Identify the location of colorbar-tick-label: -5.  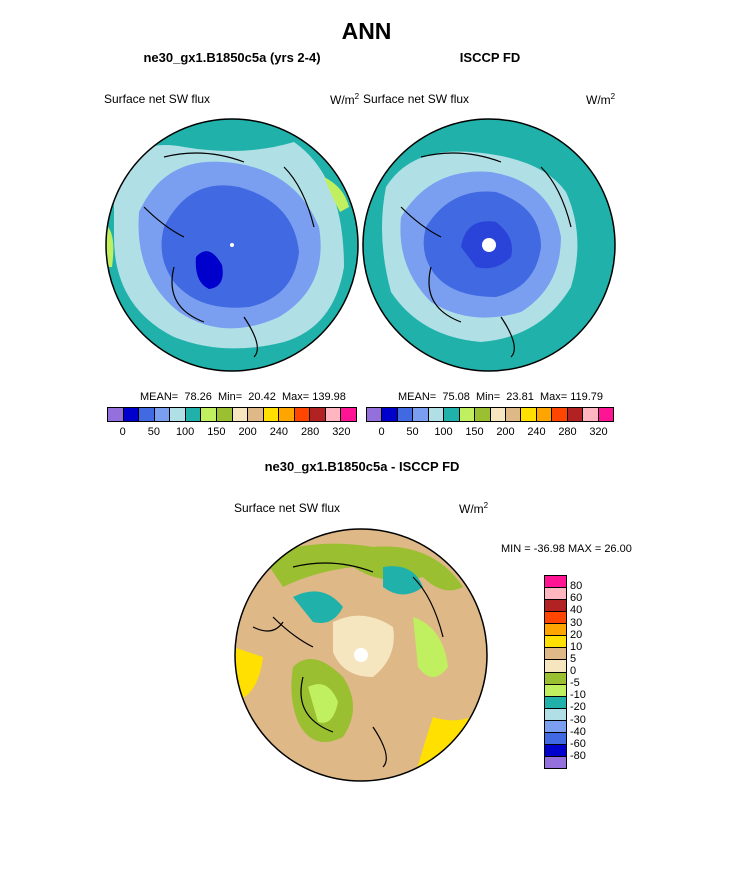
(575, 683).